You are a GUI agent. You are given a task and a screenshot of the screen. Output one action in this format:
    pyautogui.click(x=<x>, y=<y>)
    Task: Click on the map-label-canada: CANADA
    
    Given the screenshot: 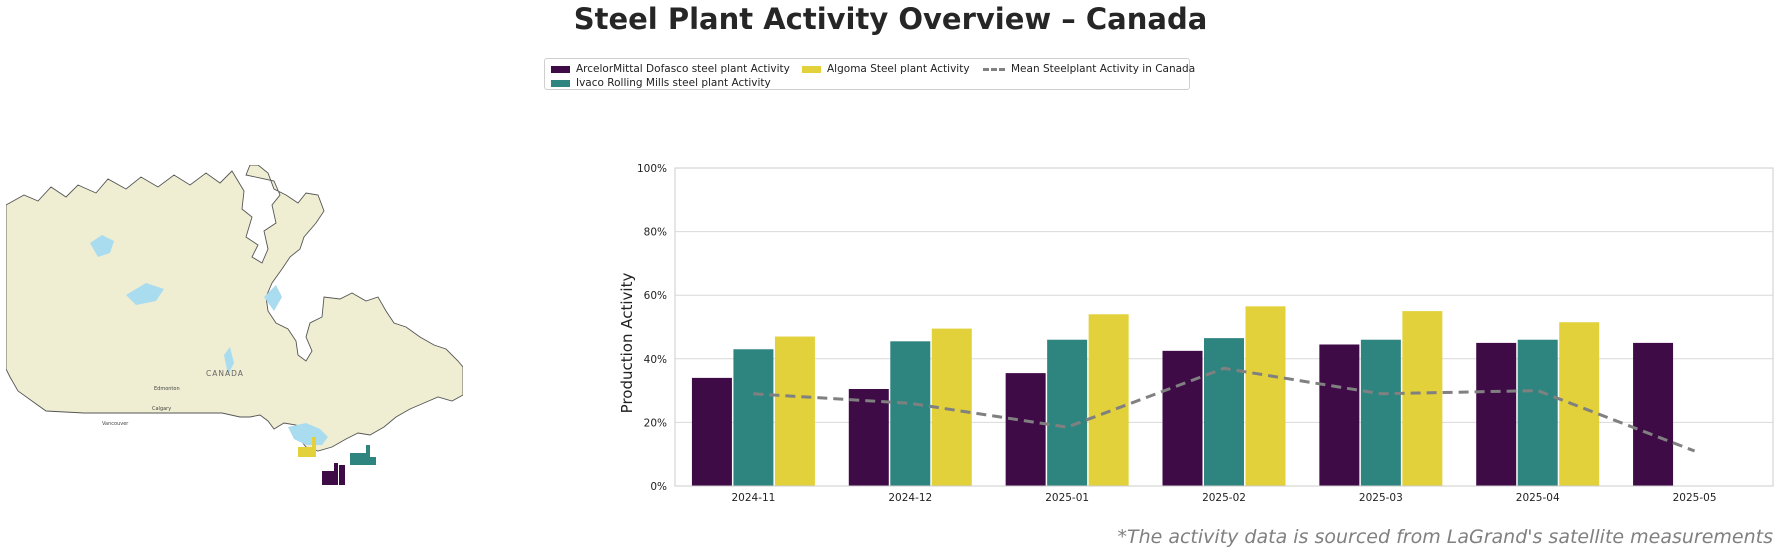 What is the action you would take?
    pyautogui.click(x=225, y=373)
    